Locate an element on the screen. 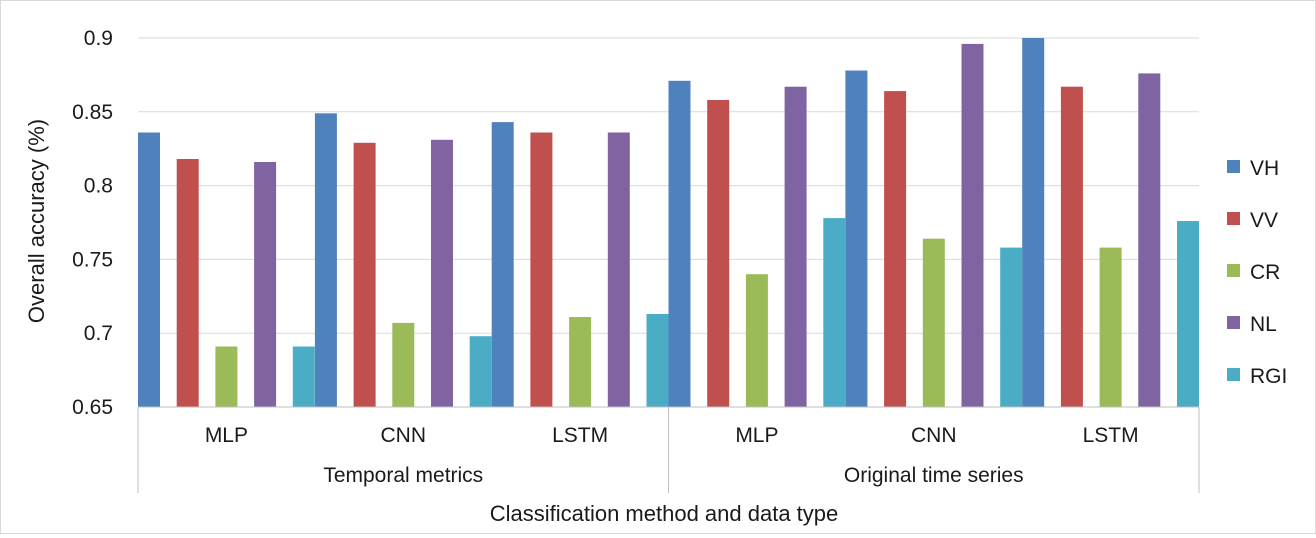 Image resolution: width=1316 pixels, height=538 pixels. y-tick-label: 0.65 is located at coordinates (92, 407).